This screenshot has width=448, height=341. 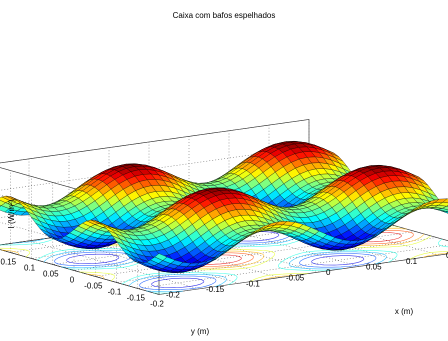 What do you see at coordinates (224, 15) in the screenshot?
I see `chart-title: Caixa com bafos espelhados` at bounding box center [224, 15].